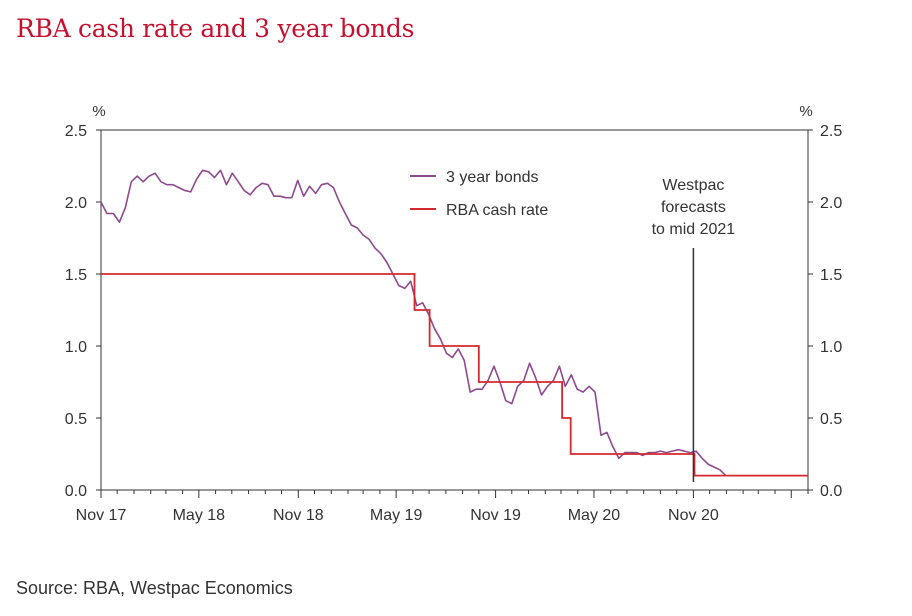 This screenshot has height=616, width=912. I want to click on y-tick-label-left: 0.5, so click(76, 419).